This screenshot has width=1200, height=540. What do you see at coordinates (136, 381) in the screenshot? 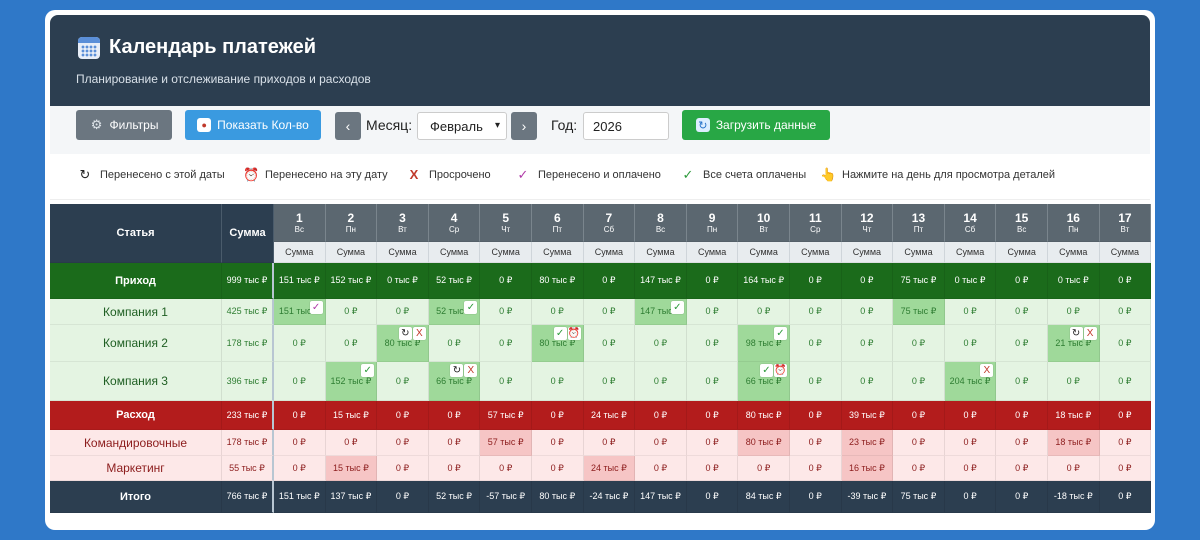
I see `row-label: Компания 3` at bounding box center [136, 381].